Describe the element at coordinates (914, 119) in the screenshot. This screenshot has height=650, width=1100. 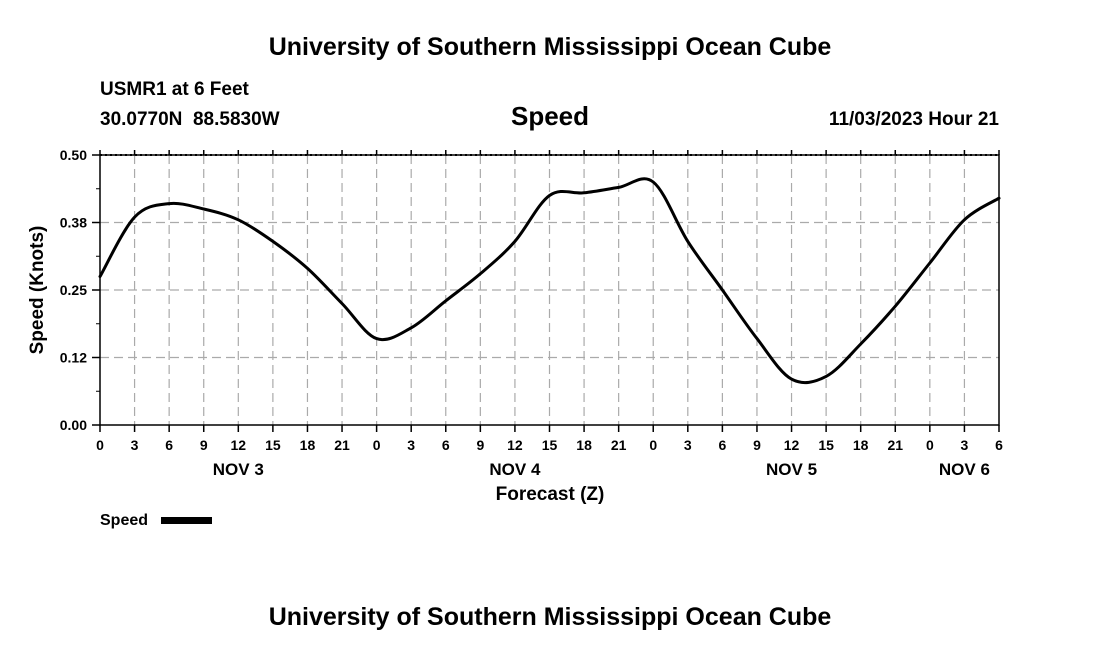
I see `forecast-datetime: 11/03/2023 Hour 21` at that location.